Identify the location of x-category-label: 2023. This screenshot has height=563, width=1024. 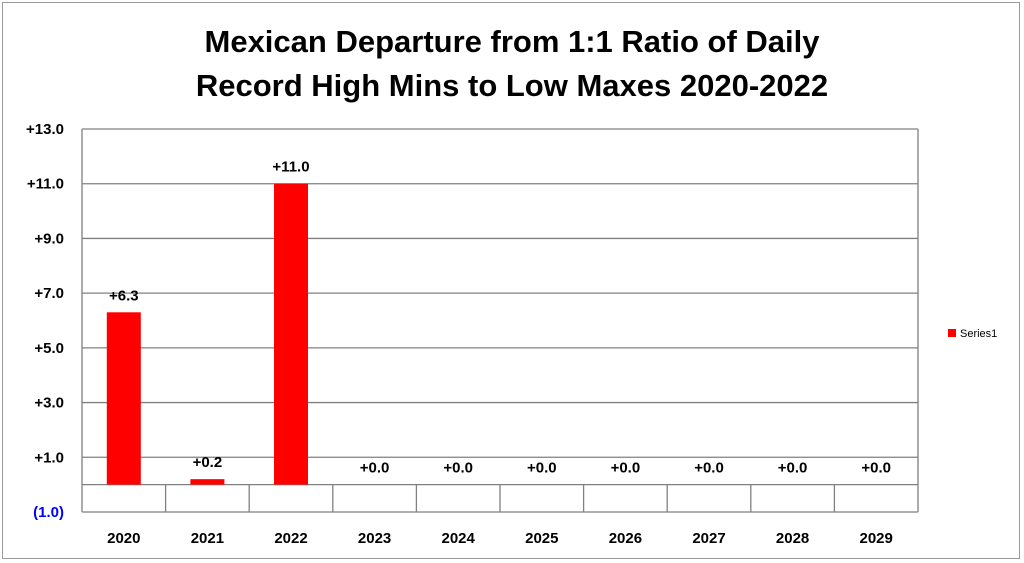
(374, 538).